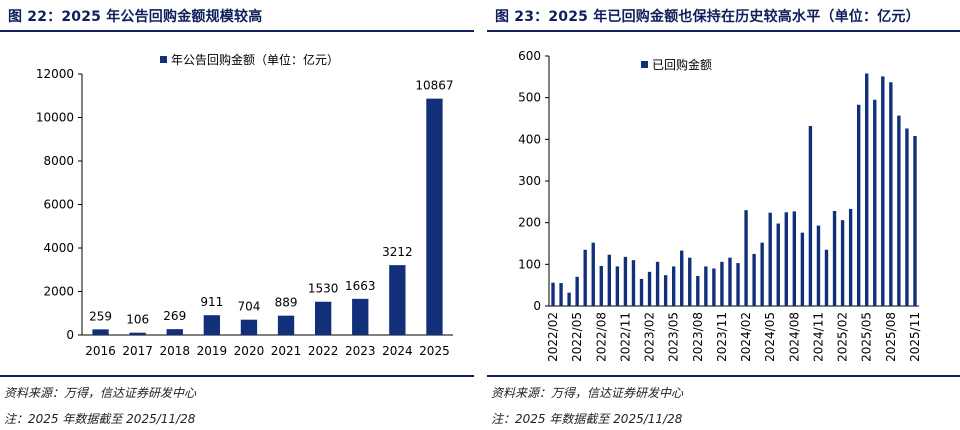  What do you see at coordinates (58, 205) in the screenshot?
I see `y-tick-label: 6000` at bounding box center [58, 205].